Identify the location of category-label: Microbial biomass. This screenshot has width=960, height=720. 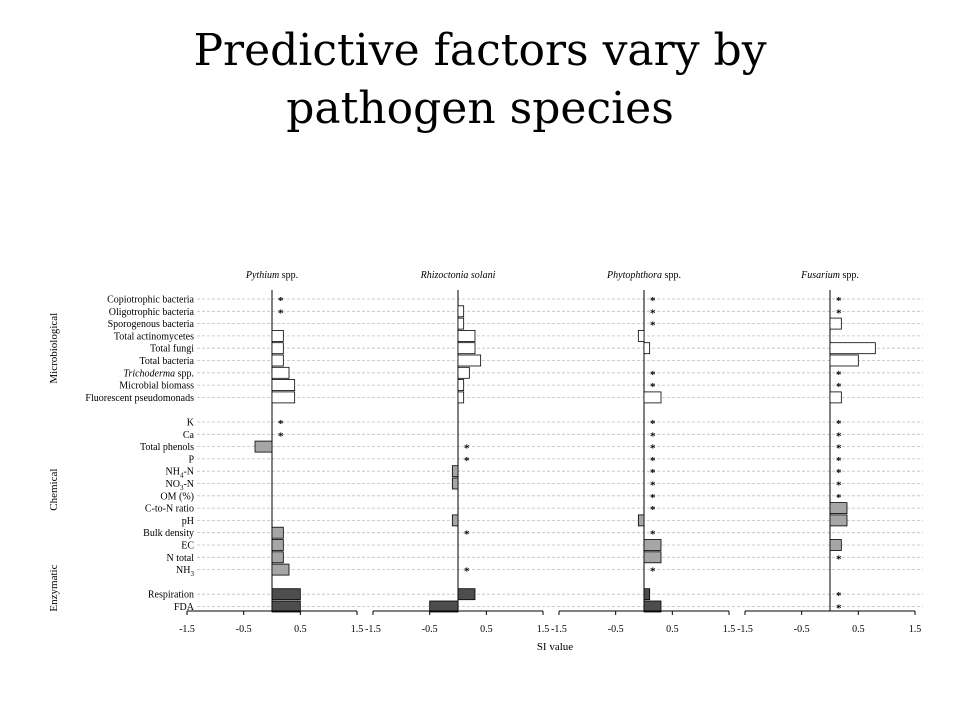
(156, 386).